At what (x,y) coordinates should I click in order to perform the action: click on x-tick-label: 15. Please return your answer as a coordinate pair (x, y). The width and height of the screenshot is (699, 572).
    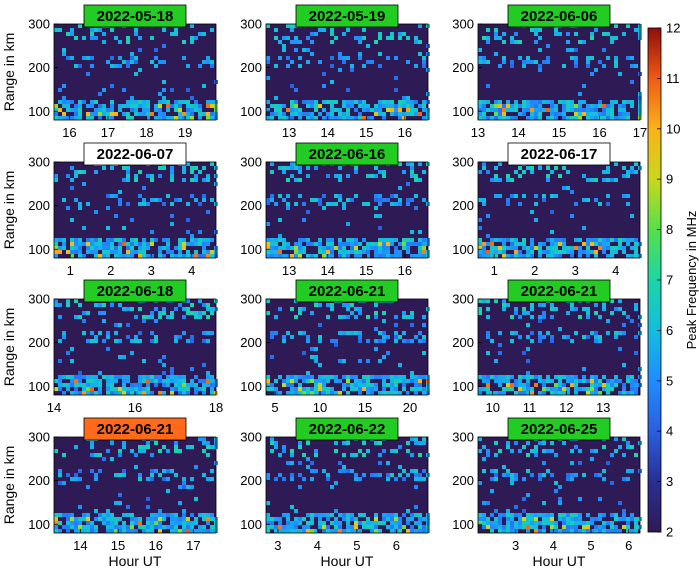
    Looking at the image, I should click on (365, 407).